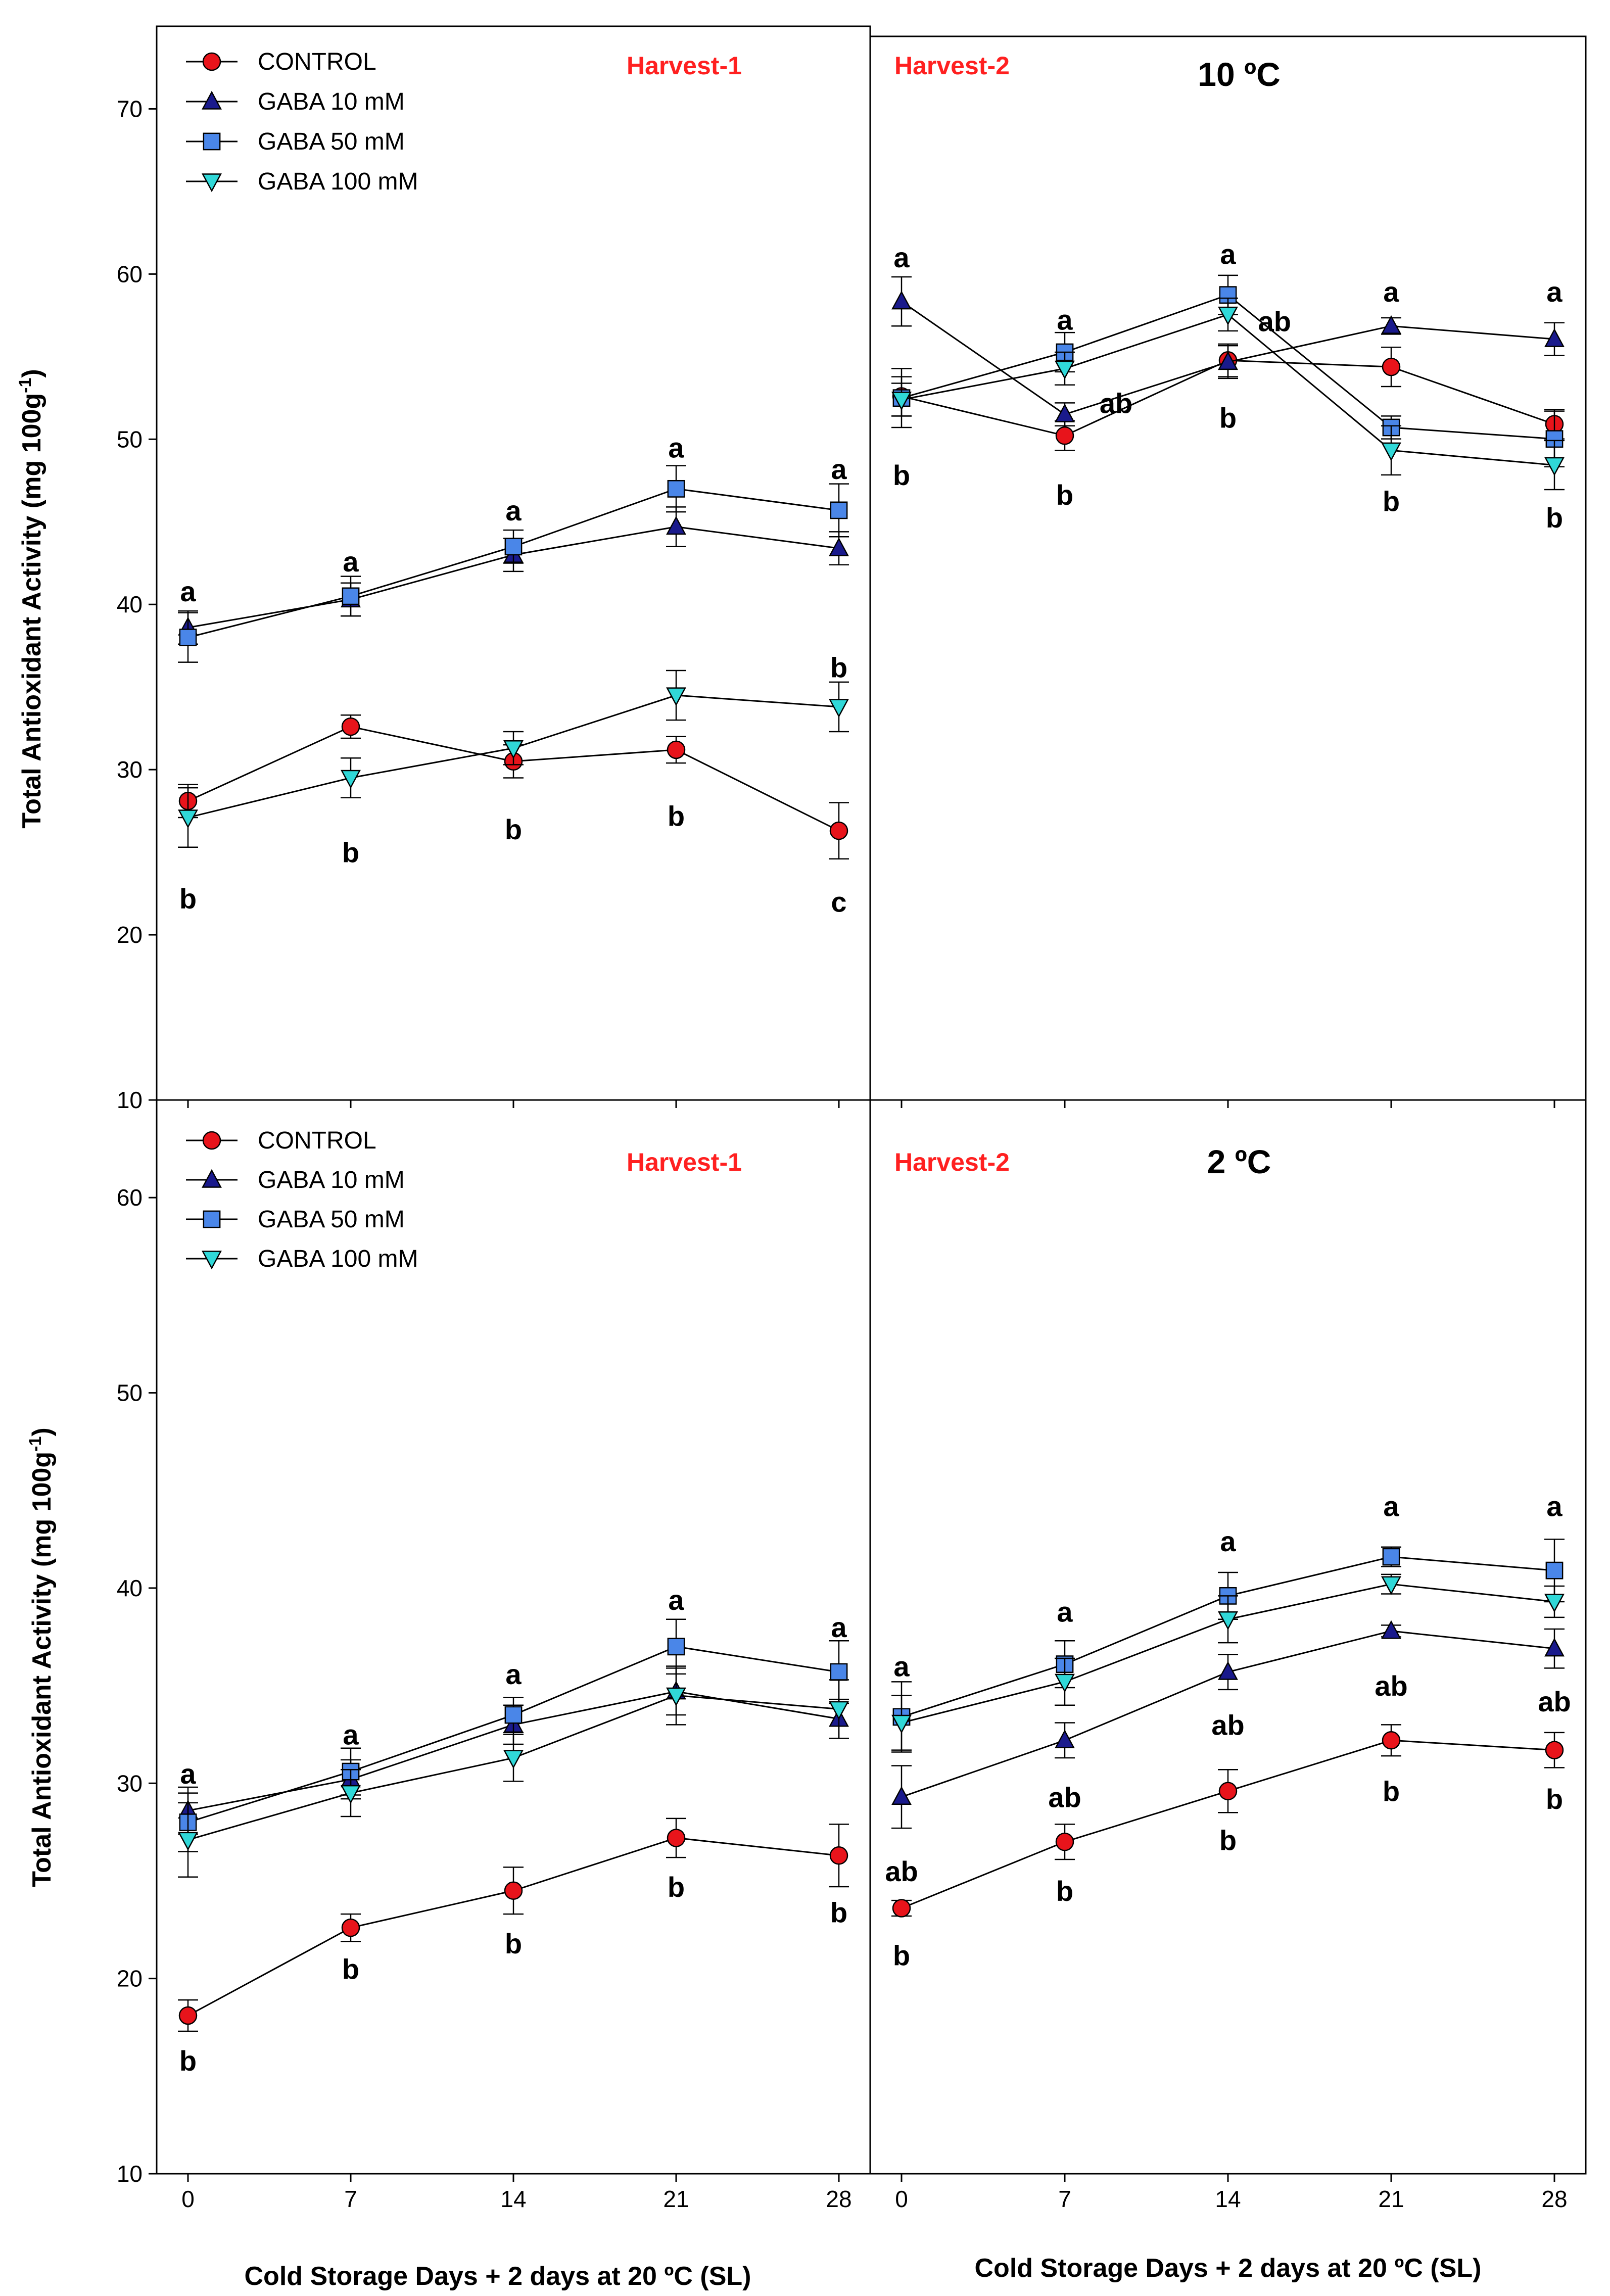 This screenshot has width=1610, height=2296. I want to click on y-tick-label: 20, so click(130, 935).